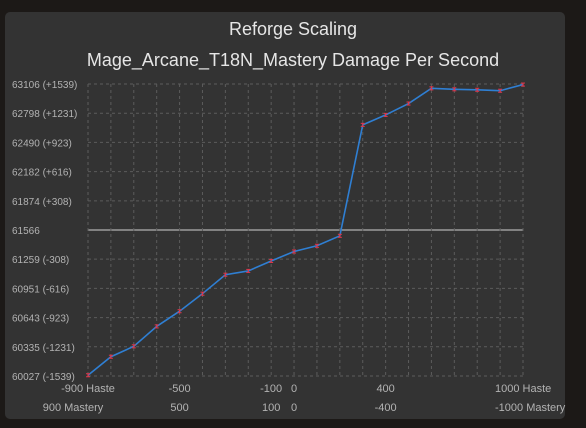 This screenshot has width=586, height=428. What do you see at coordinates (26, 231) in the screenshot?
I see `y-tick-label: 61566` at bounding box center [26, 231].